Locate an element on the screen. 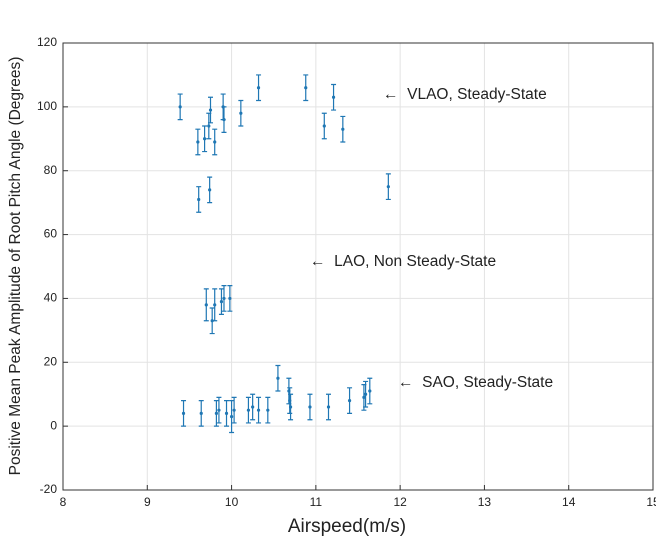  x-tick-label: 14 is located at coordinates (569, 502).